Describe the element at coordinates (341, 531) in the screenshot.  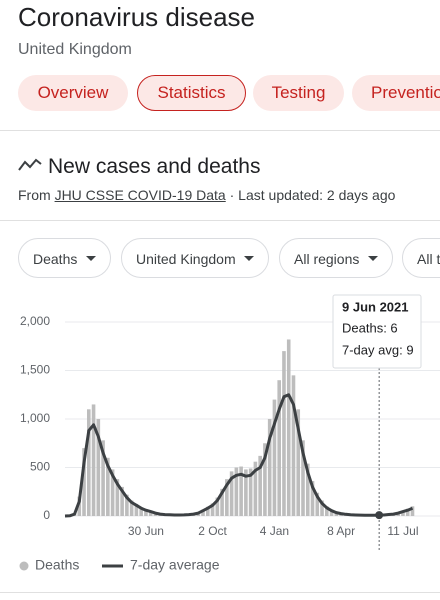
I see `x-tick-label: 8 Apr` at that location.